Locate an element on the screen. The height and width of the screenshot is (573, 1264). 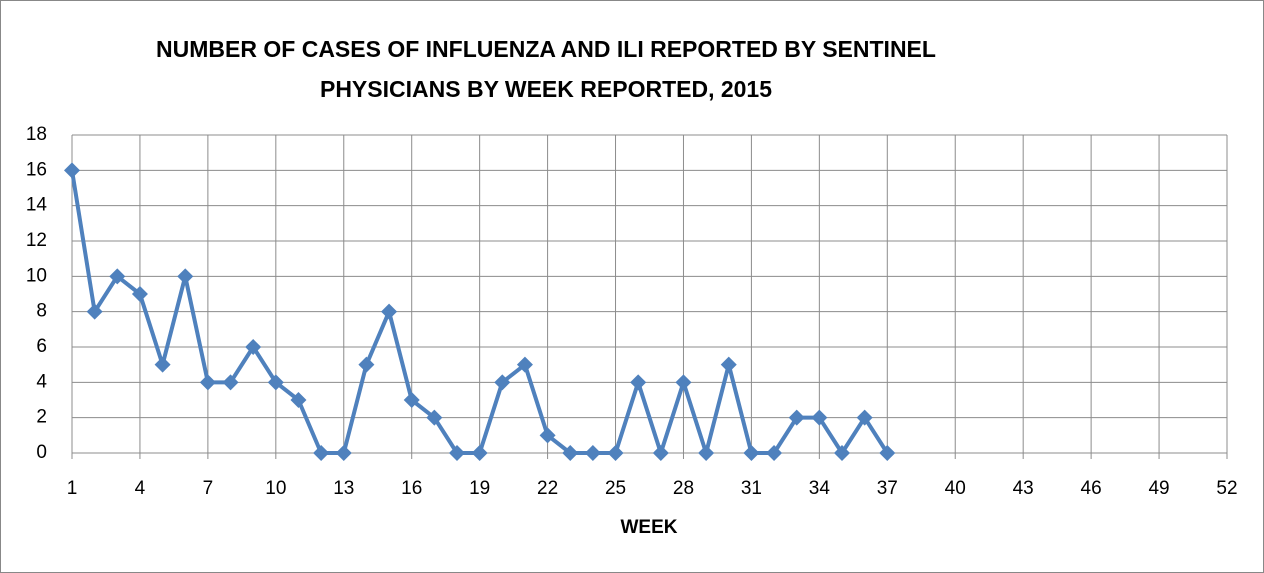
x-tick-label: 25 is located at coordinates (615, 488).